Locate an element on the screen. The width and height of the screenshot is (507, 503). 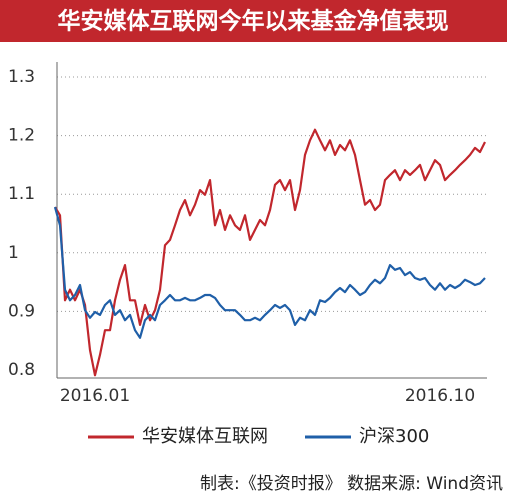
y-tick-label: 0.9 is located at coordinates (21, 311).